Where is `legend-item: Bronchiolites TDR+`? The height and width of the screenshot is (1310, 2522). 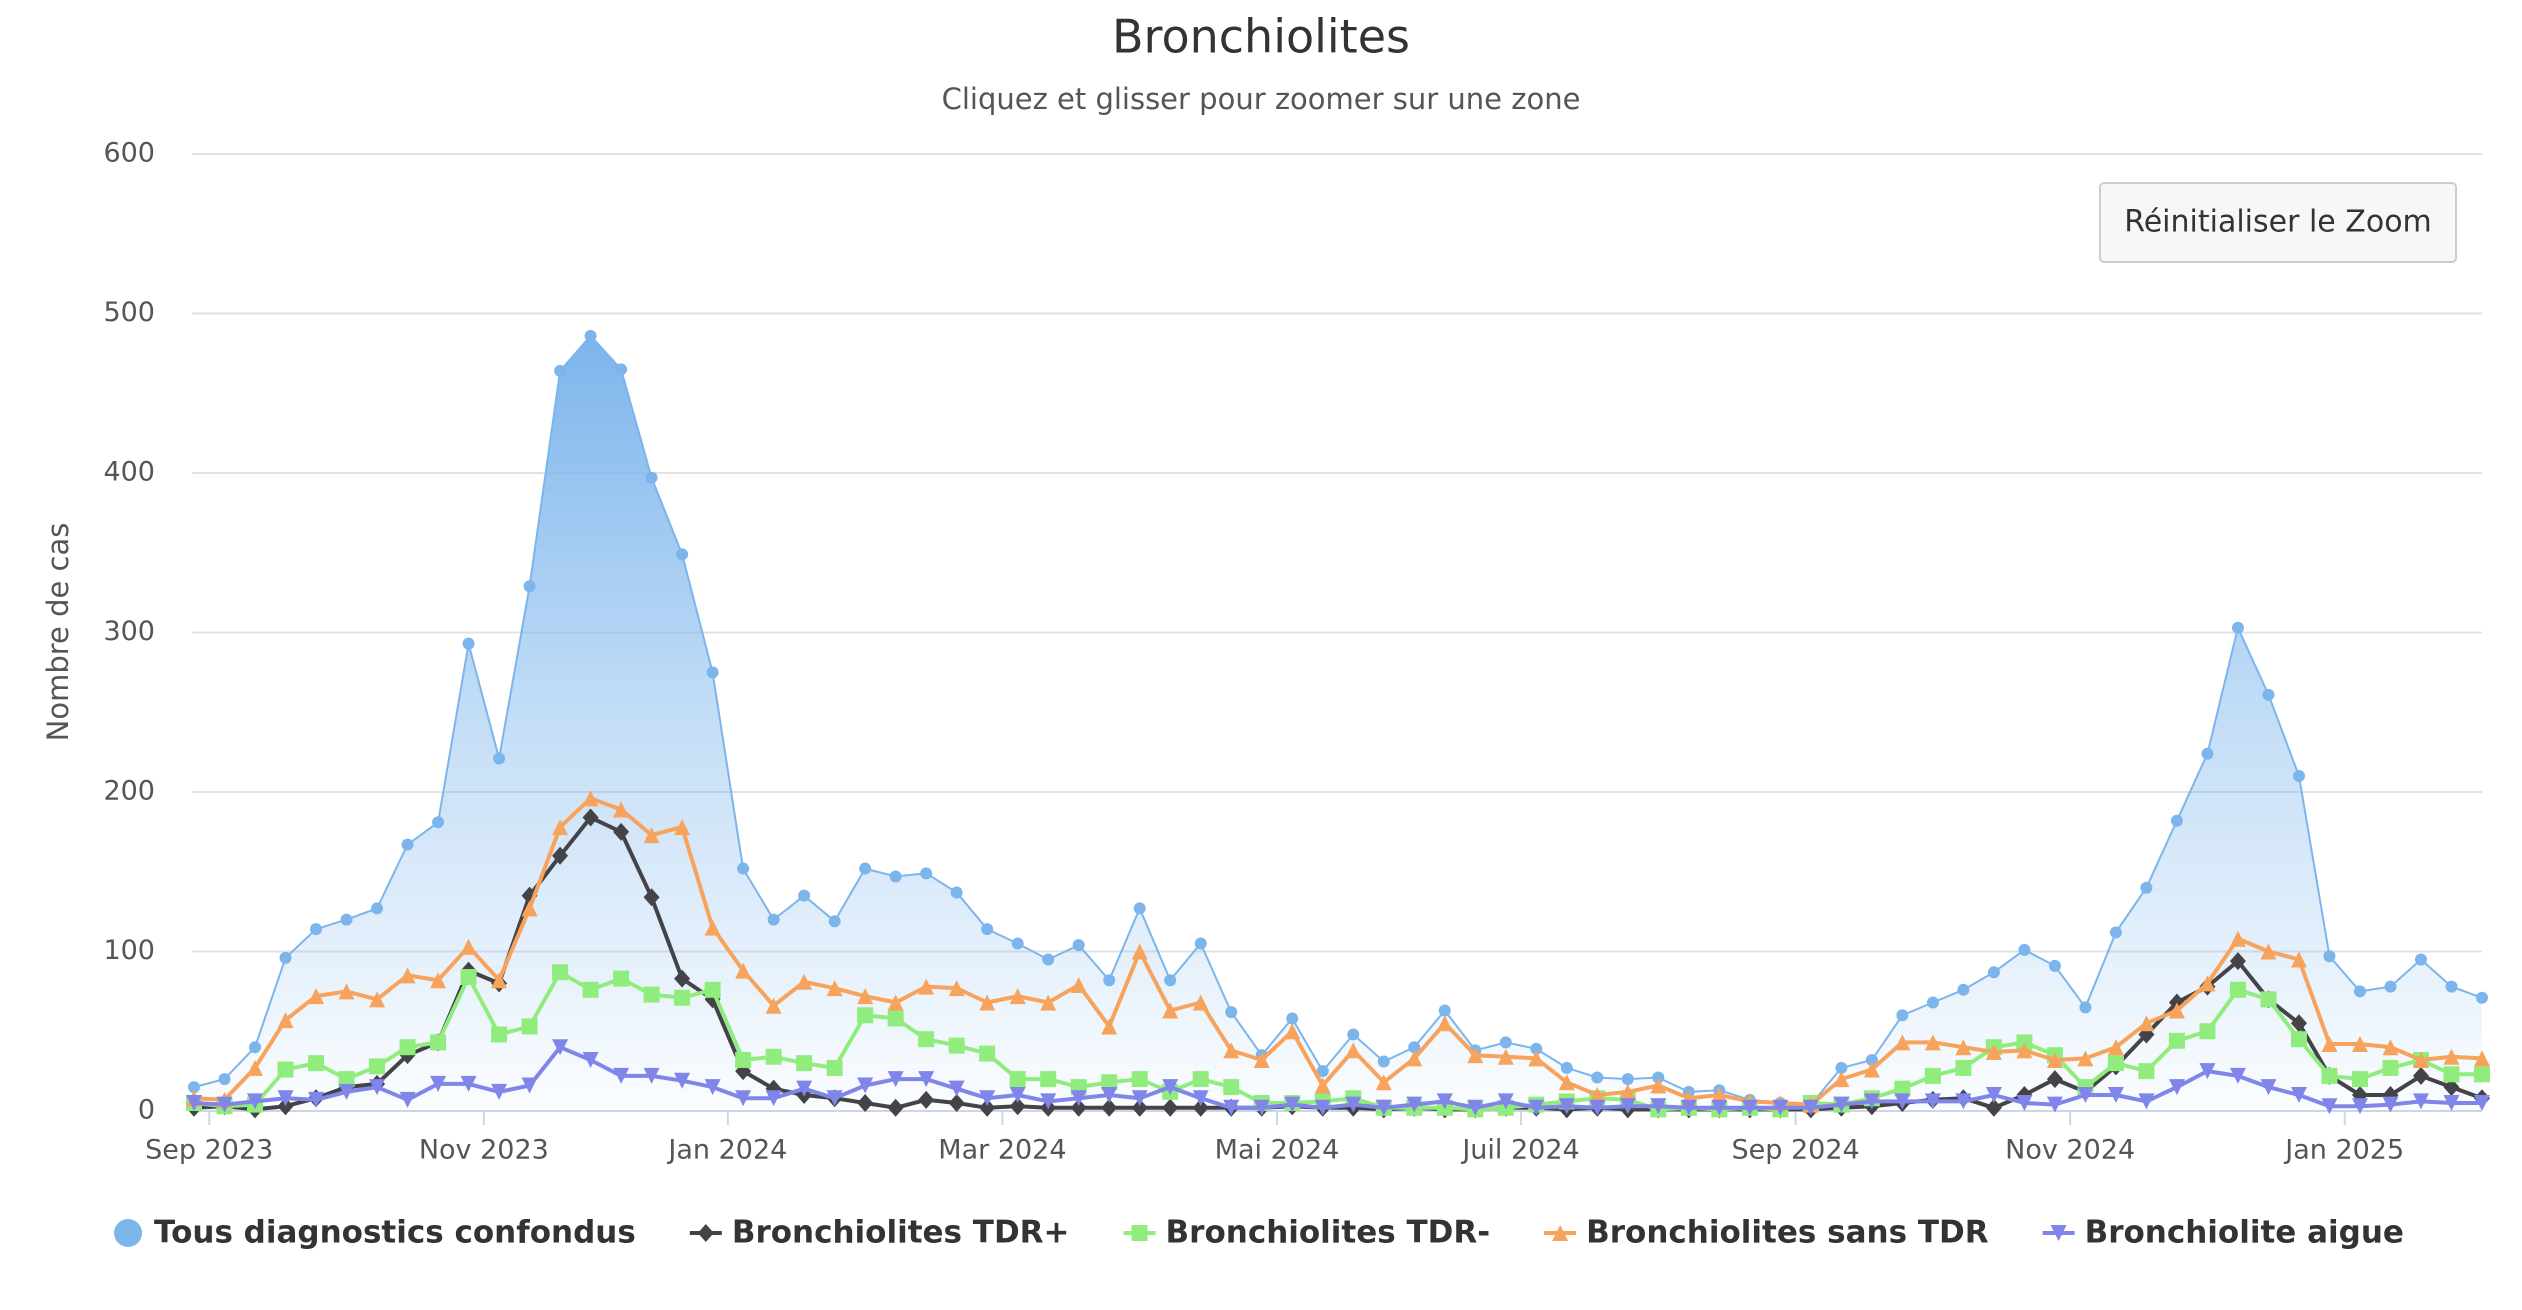 legend-item: Bronchiolites TDR+ is located at coordinates (879, 1233).